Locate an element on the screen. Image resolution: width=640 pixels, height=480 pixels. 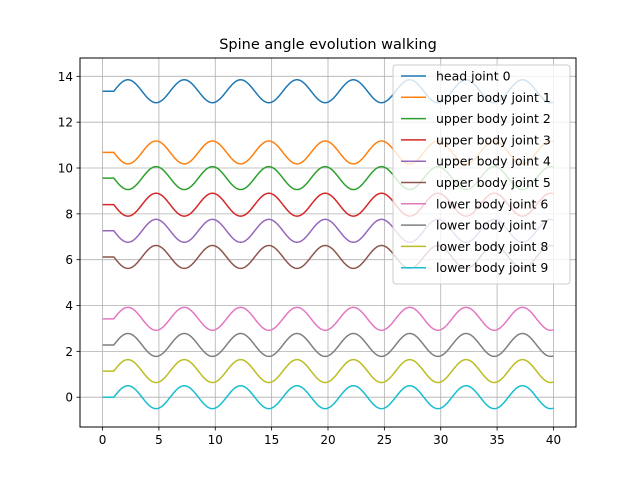
legend-label: upper body joint 4 is located at coordinates (493, 161).